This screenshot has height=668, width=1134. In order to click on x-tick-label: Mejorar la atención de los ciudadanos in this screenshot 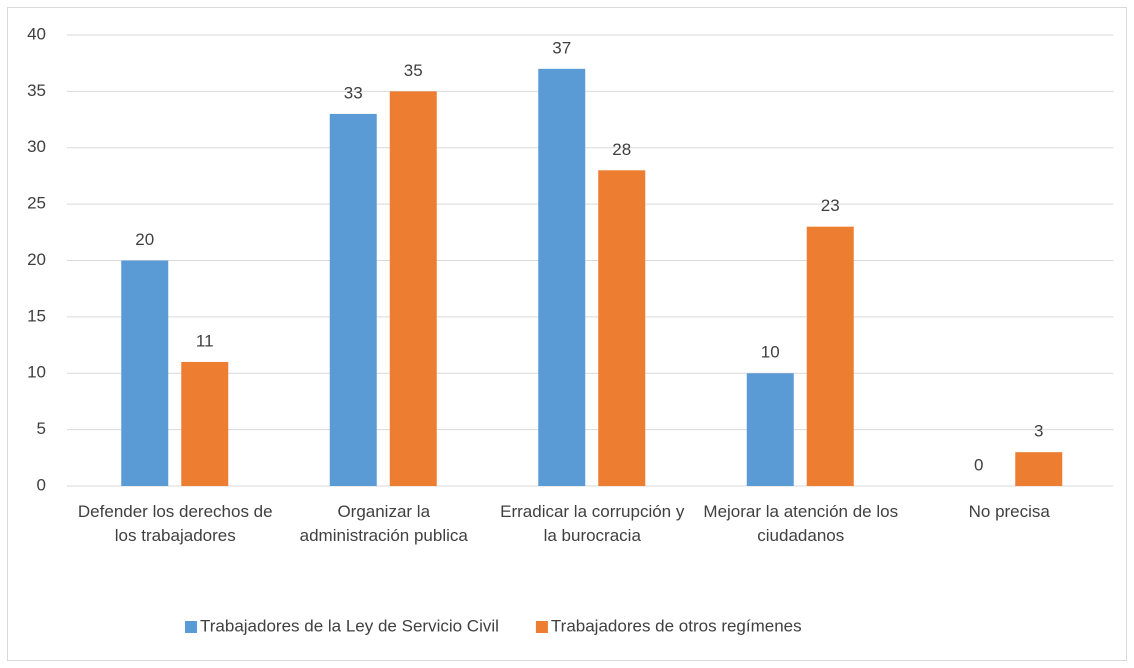, I will do `click(801, 523)`.